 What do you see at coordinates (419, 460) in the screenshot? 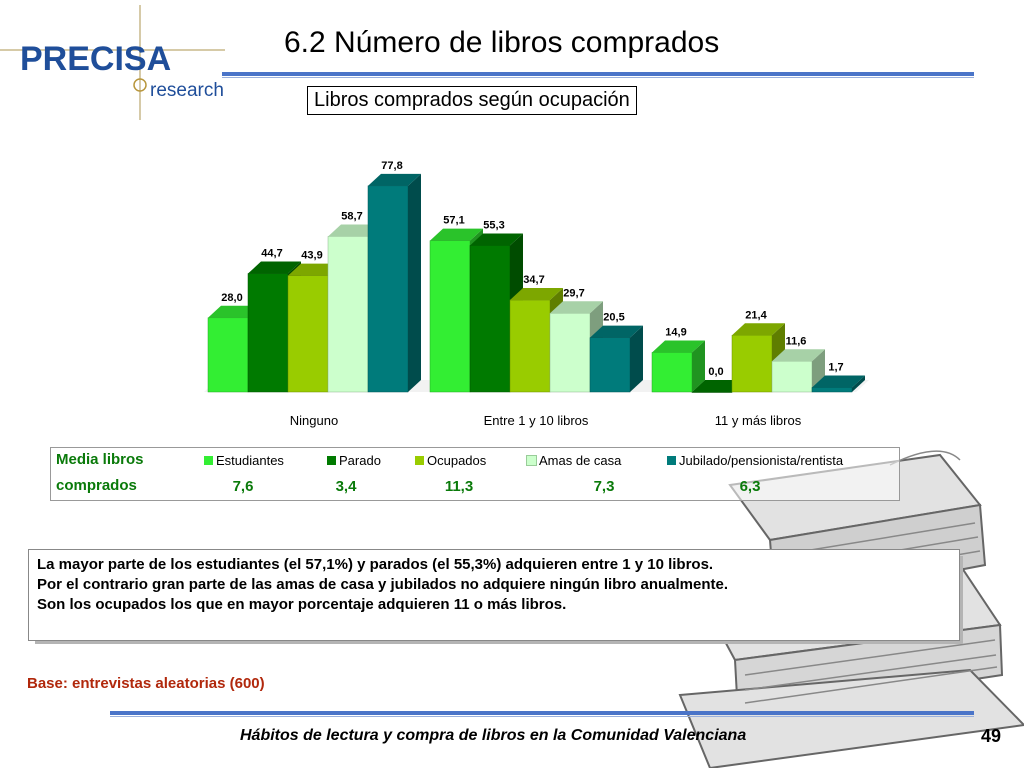
I see `legend-swatch-ocupados` at bounding box center [419, 460].